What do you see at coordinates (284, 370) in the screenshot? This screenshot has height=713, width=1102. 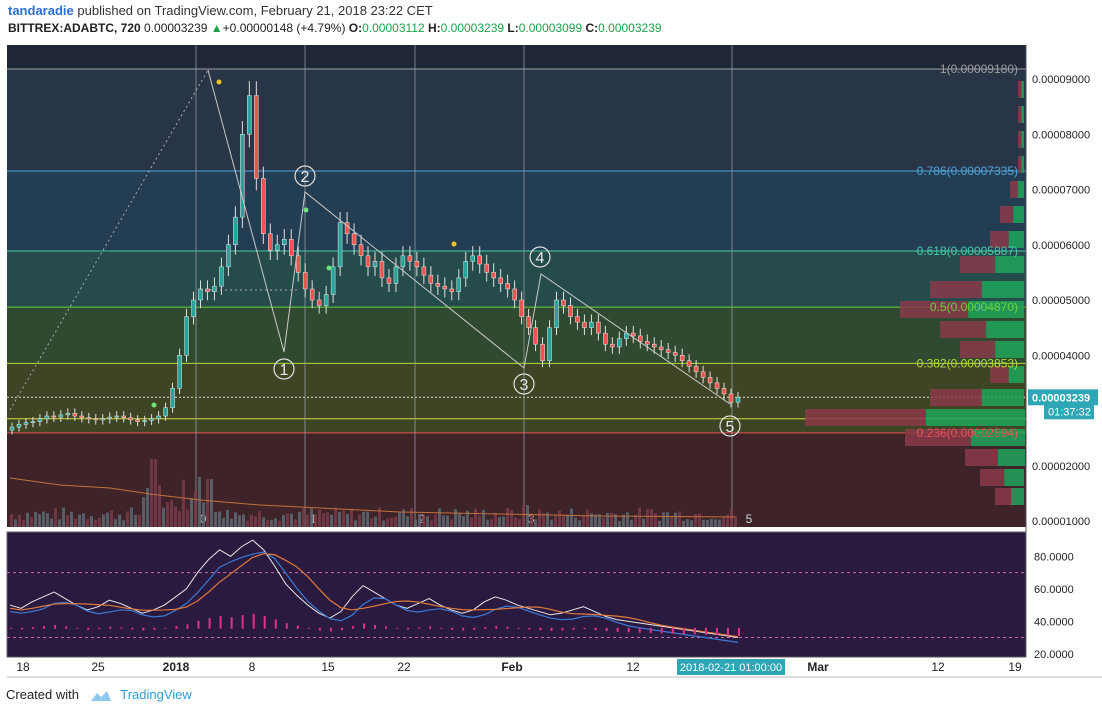 I see `wave-label: 1` at bounding box center [284, 370].